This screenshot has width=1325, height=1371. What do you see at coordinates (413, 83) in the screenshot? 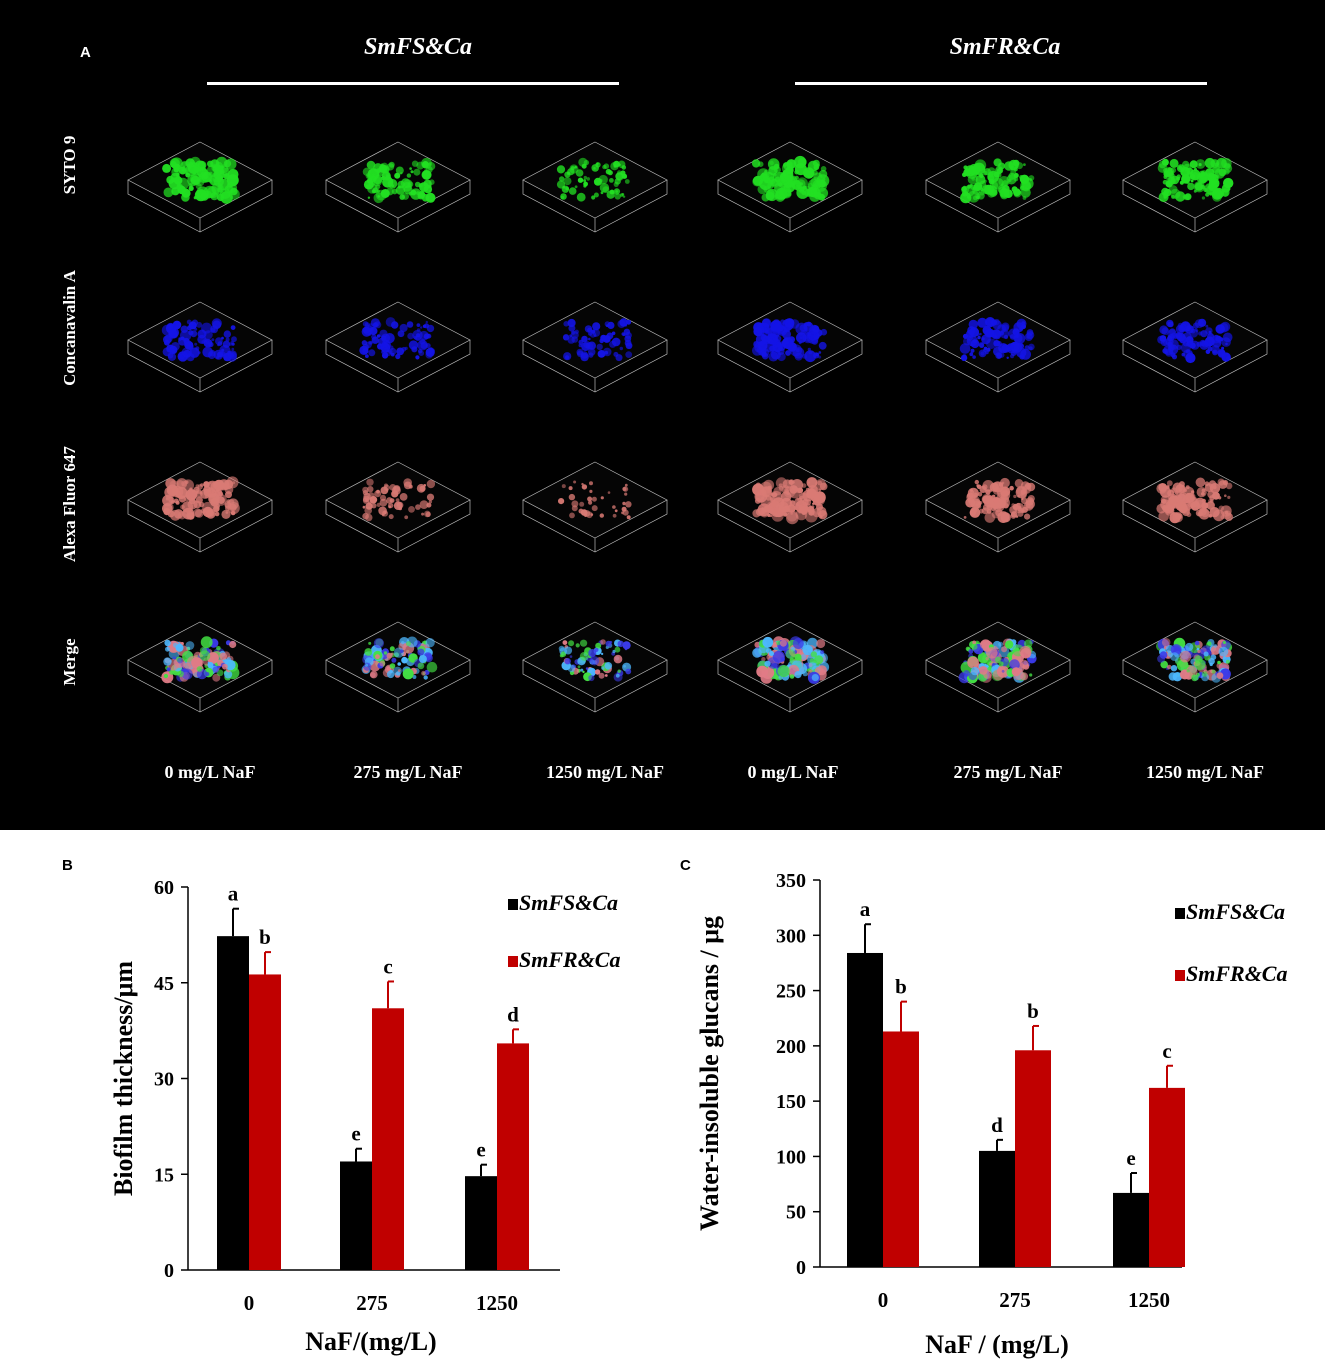
I see `group-divider-smfs` at bounding box center [413, 83].